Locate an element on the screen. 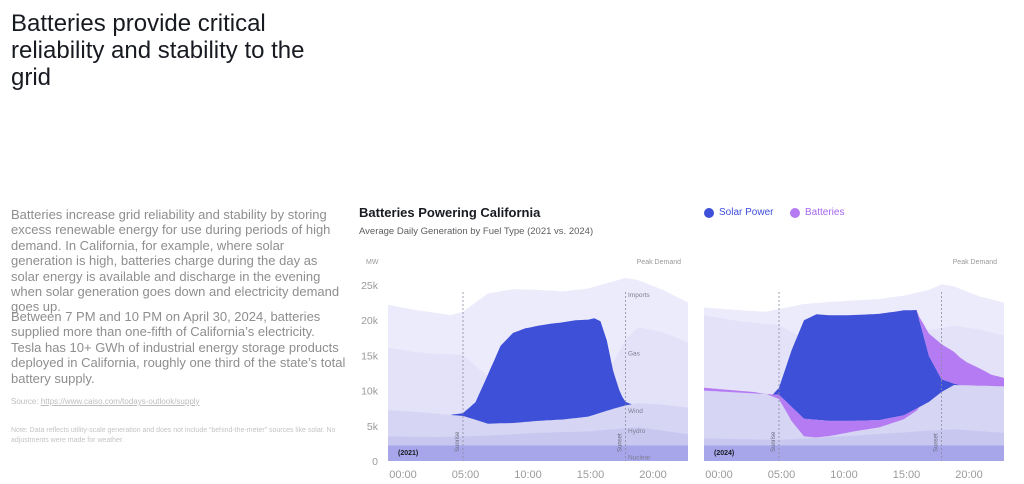  label-gas: Gas is located at coordinates (634, 353).